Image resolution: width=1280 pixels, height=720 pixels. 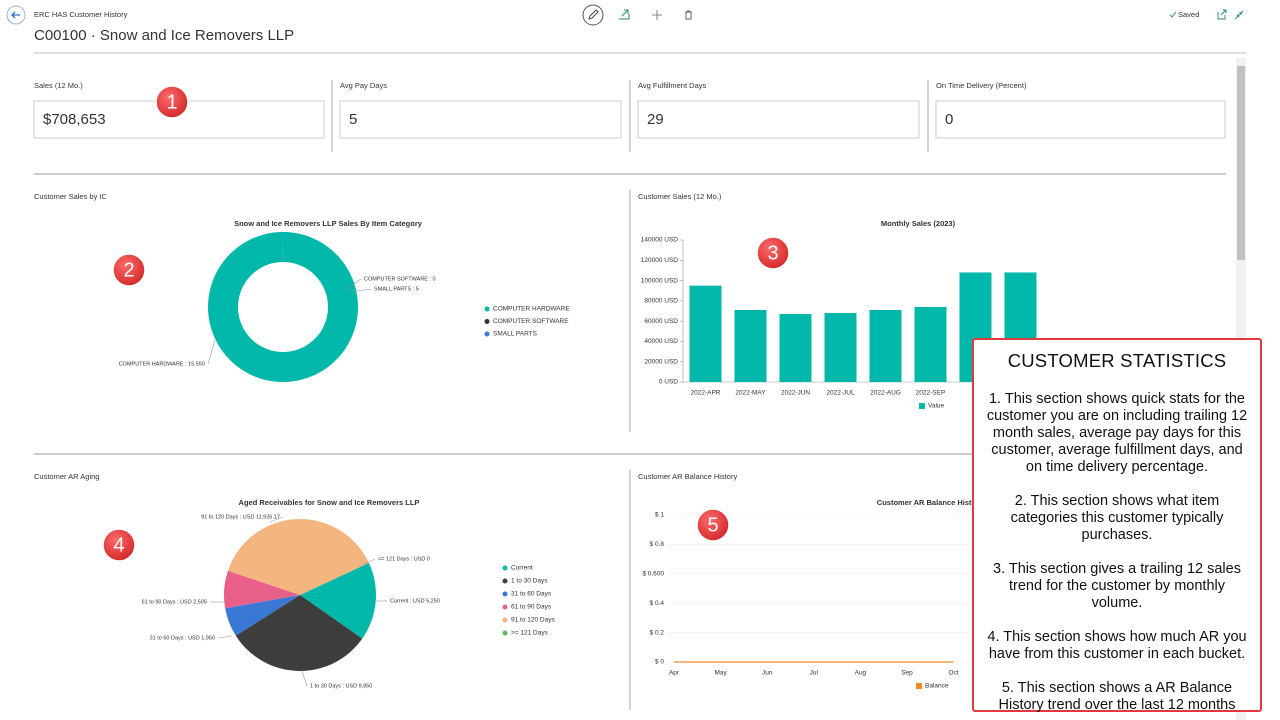 What do you see at coordinates (659, 515) in the screenshot?
I see `y-tick-label: $ 1` at bounding box center [659, 515].